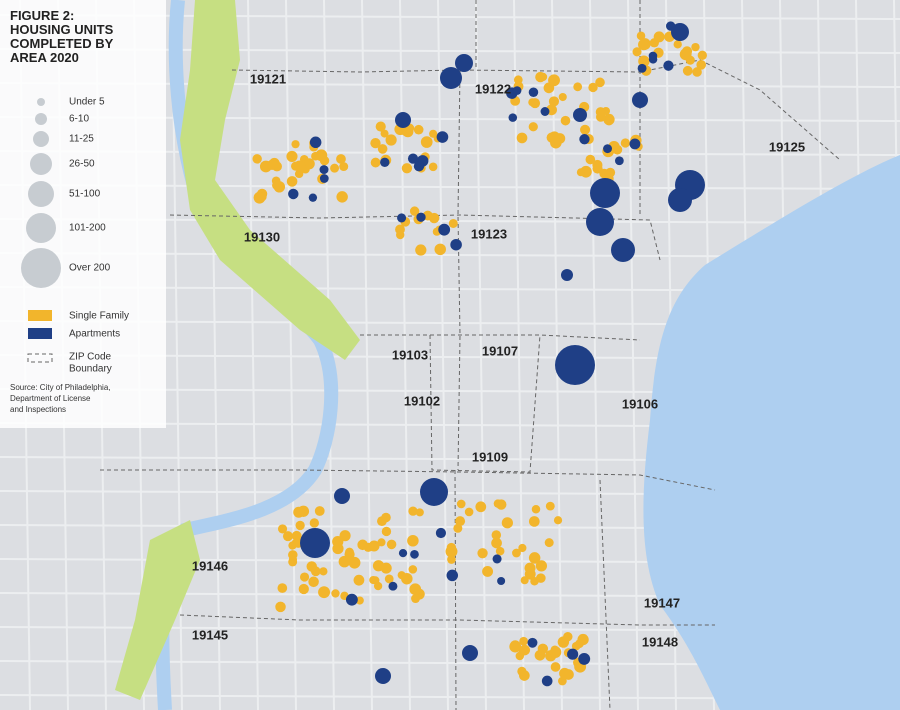 The height and width of the screenshot is (710, 900). Describe the element at coordinates (44, 57) in the screenshot. I see `legend-title: AREA 2020` at that location.